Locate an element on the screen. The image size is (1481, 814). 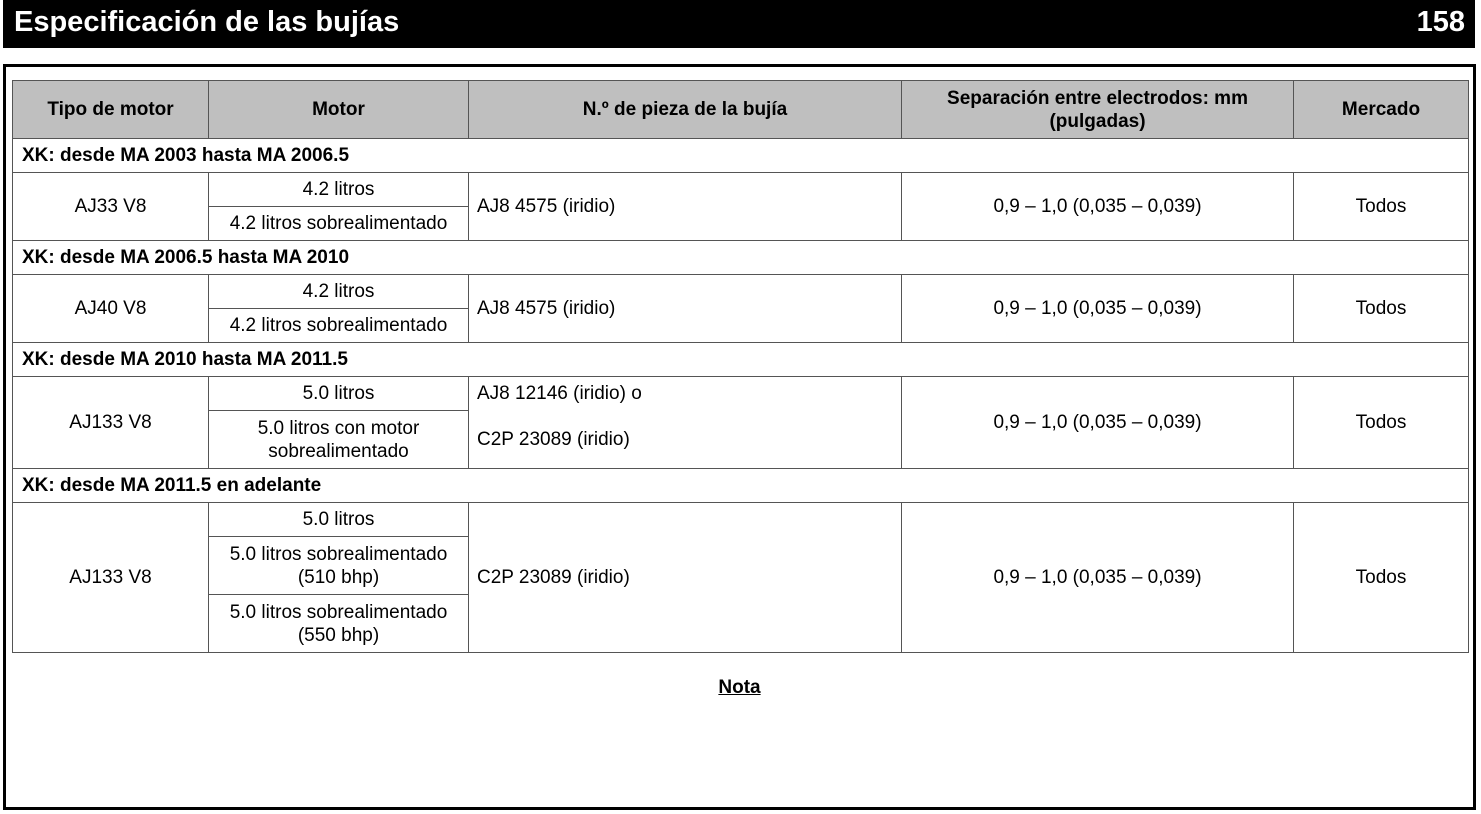
section-title: XK: desde MA 2010 hasta MA 2011.5 is located at coordinates (740, 359).